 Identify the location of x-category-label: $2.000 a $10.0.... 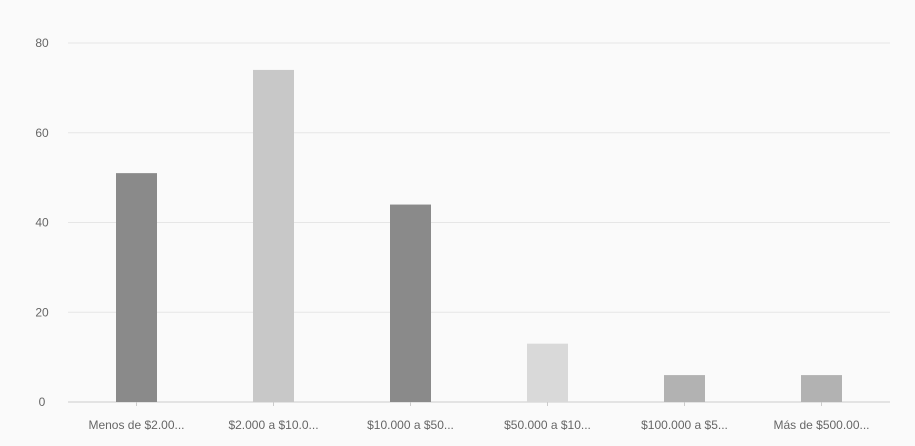
(273, 425).